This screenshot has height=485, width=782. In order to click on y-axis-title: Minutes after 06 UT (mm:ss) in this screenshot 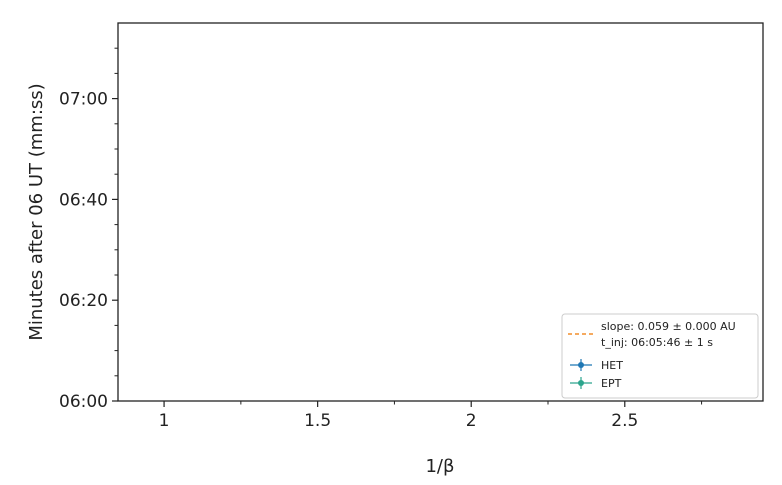, I will do `click(36, 211)`.